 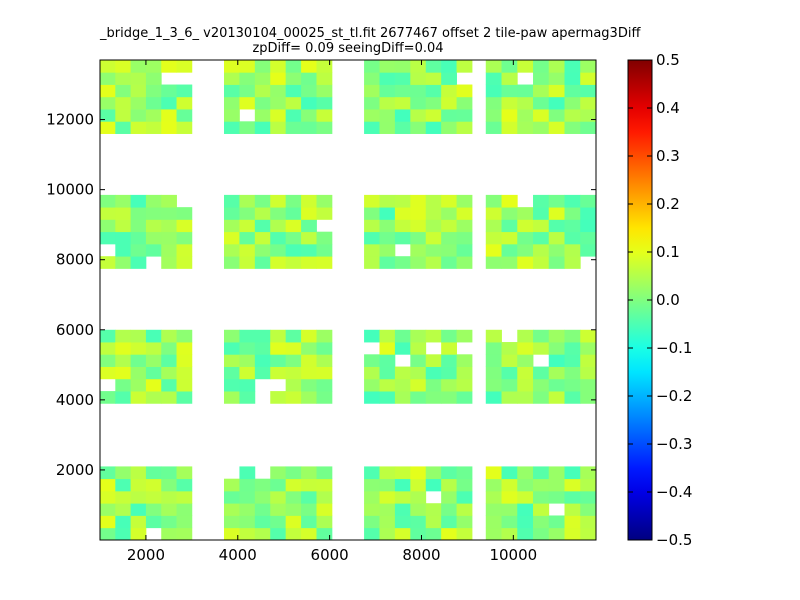 I want to click on colorbar-tick-label: 0.2, so click(x=668, y=204).